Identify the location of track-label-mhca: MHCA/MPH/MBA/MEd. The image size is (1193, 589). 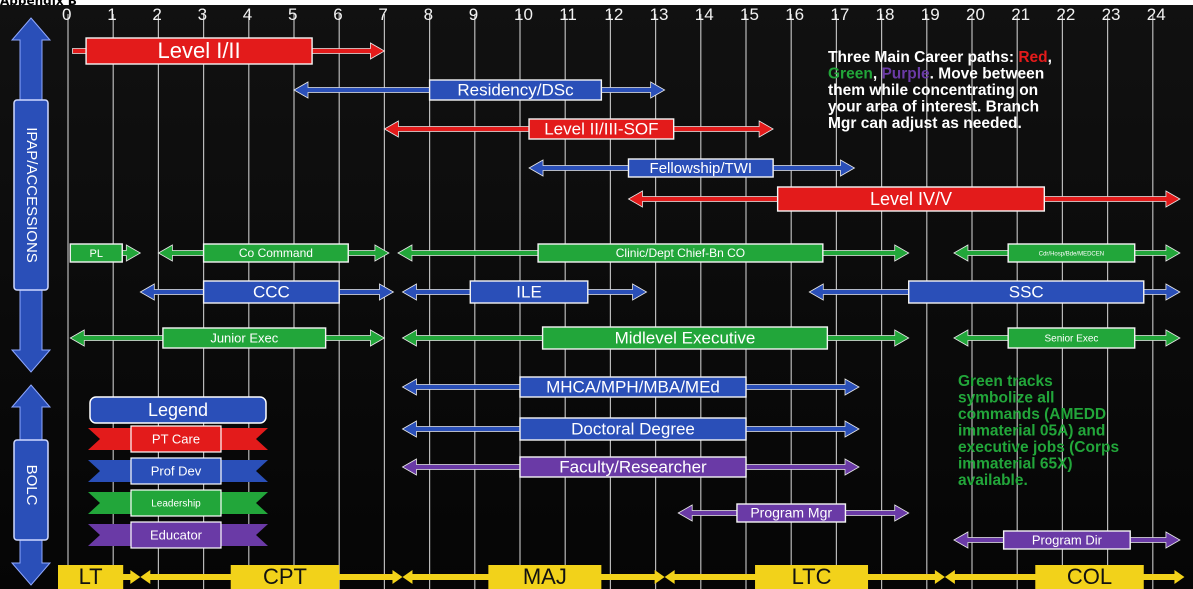
(633, 386).